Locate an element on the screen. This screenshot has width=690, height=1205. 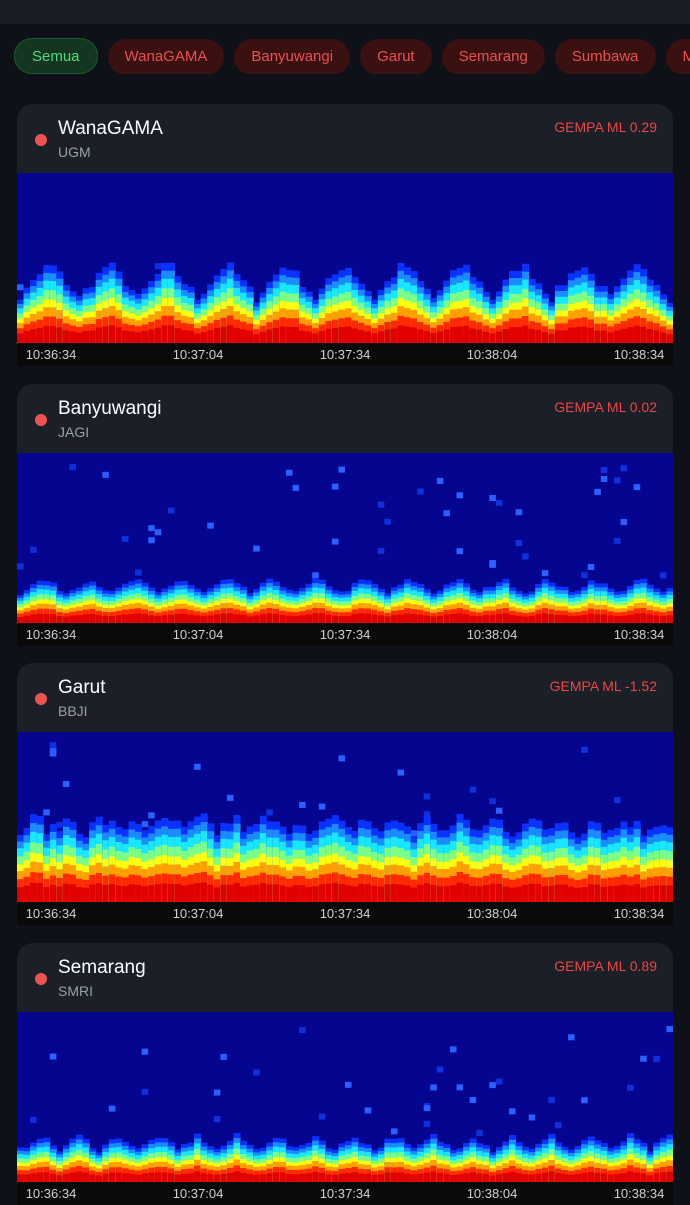
station-code: BBJI is located at coordinates (73, 711).